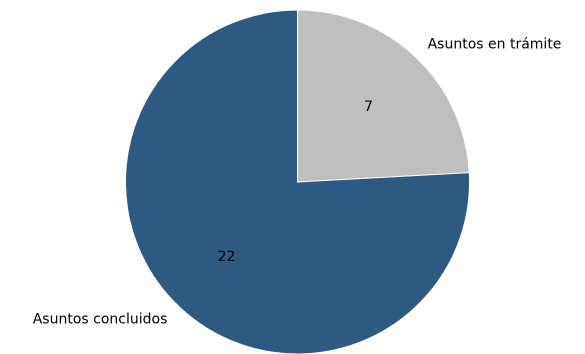 This screenshot has width=585, height=354. Describe the element at coordinates (227, 257) in the screenshot. I see `slice-value-asuntos-concluidos: 22` at that location.